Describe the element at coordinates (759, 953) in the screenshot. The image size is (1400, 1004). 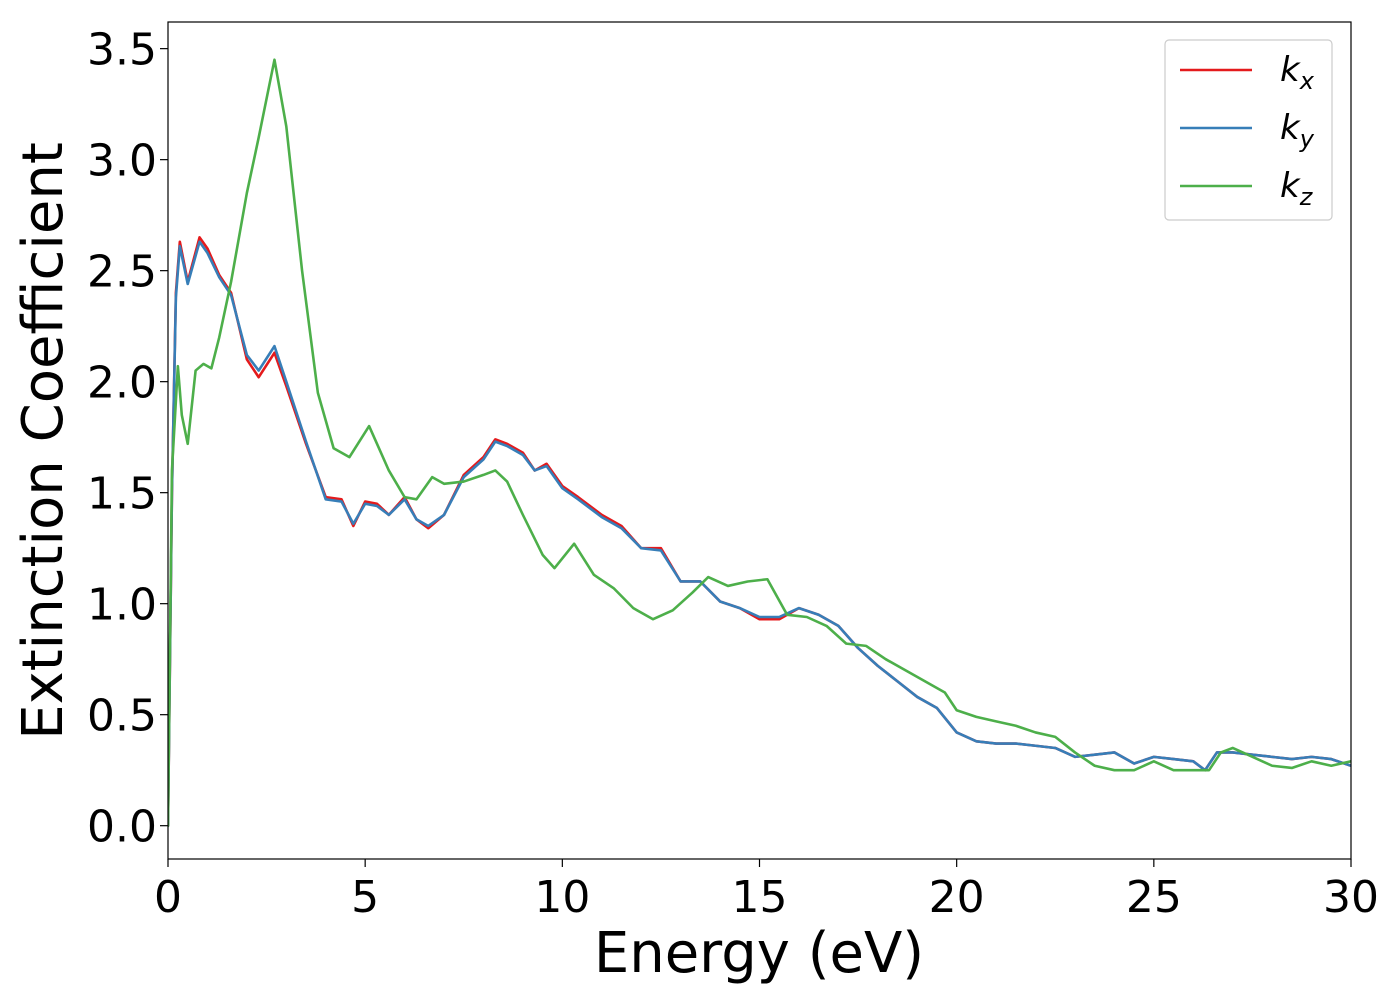
I see `x-axis-label: Energy (eV)` at that location.